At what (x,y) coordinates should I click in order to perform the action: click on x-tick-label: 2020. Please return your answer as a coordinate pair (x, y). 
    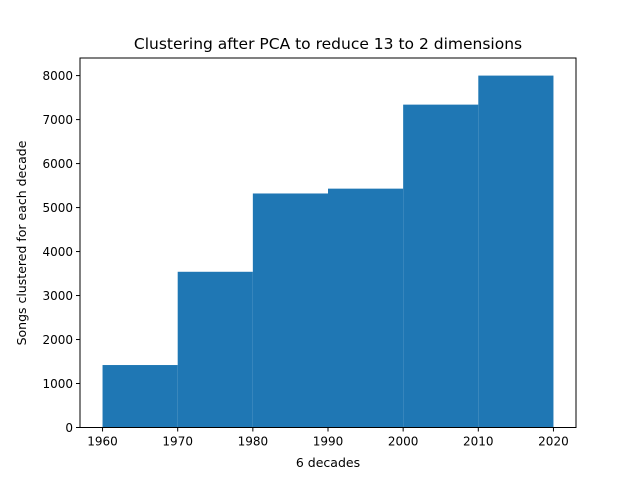
    Looking at the image, I should click on (553, 442).